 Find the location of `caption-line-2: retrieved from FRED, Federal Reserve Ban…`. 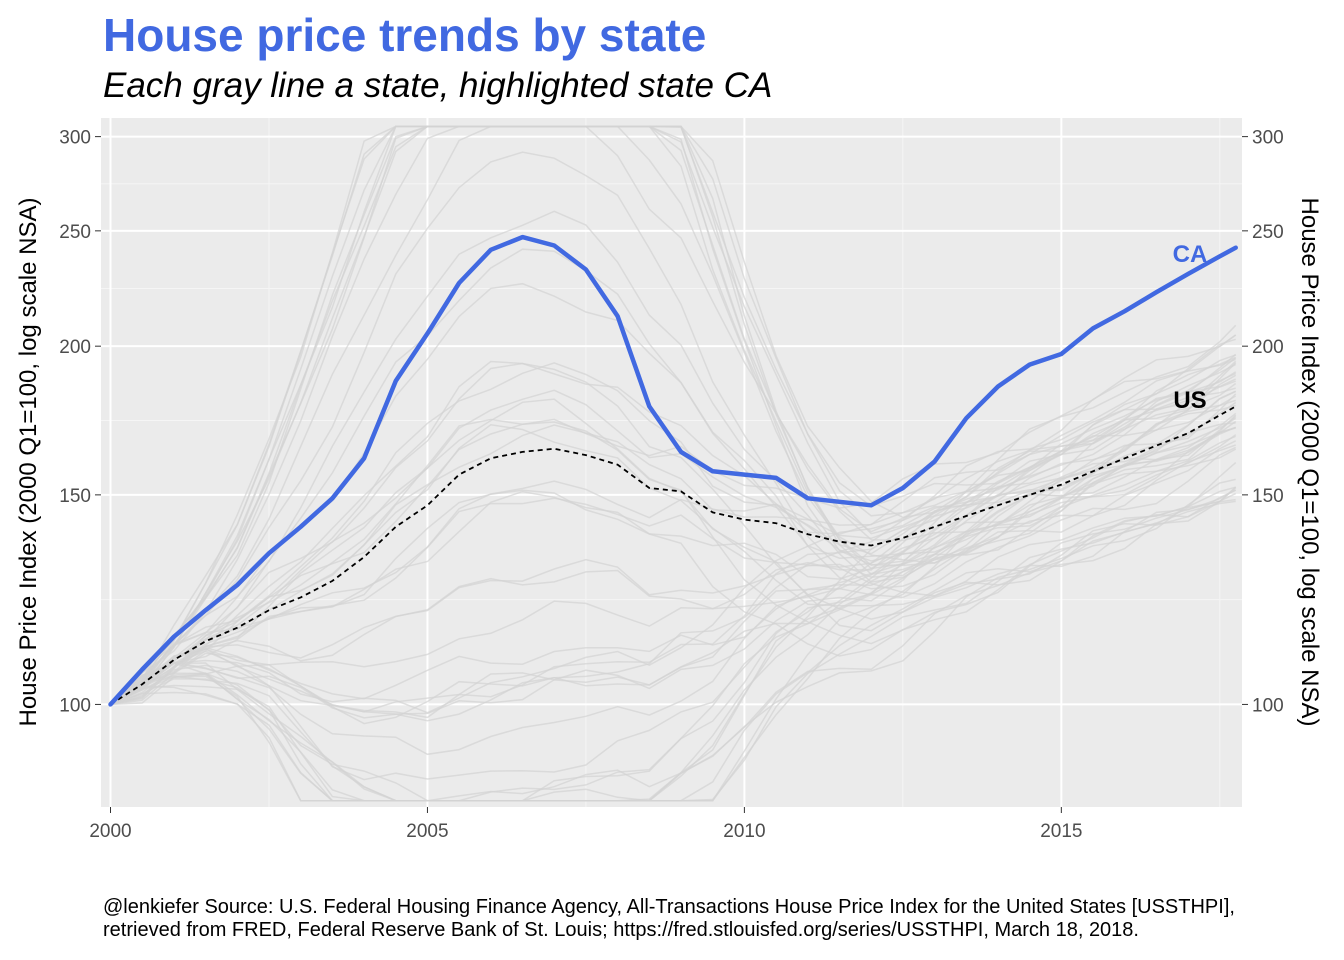

caption-line-2: retrieved from FRED, Federal Reserve Ban… is located at coordinates (621, 930).